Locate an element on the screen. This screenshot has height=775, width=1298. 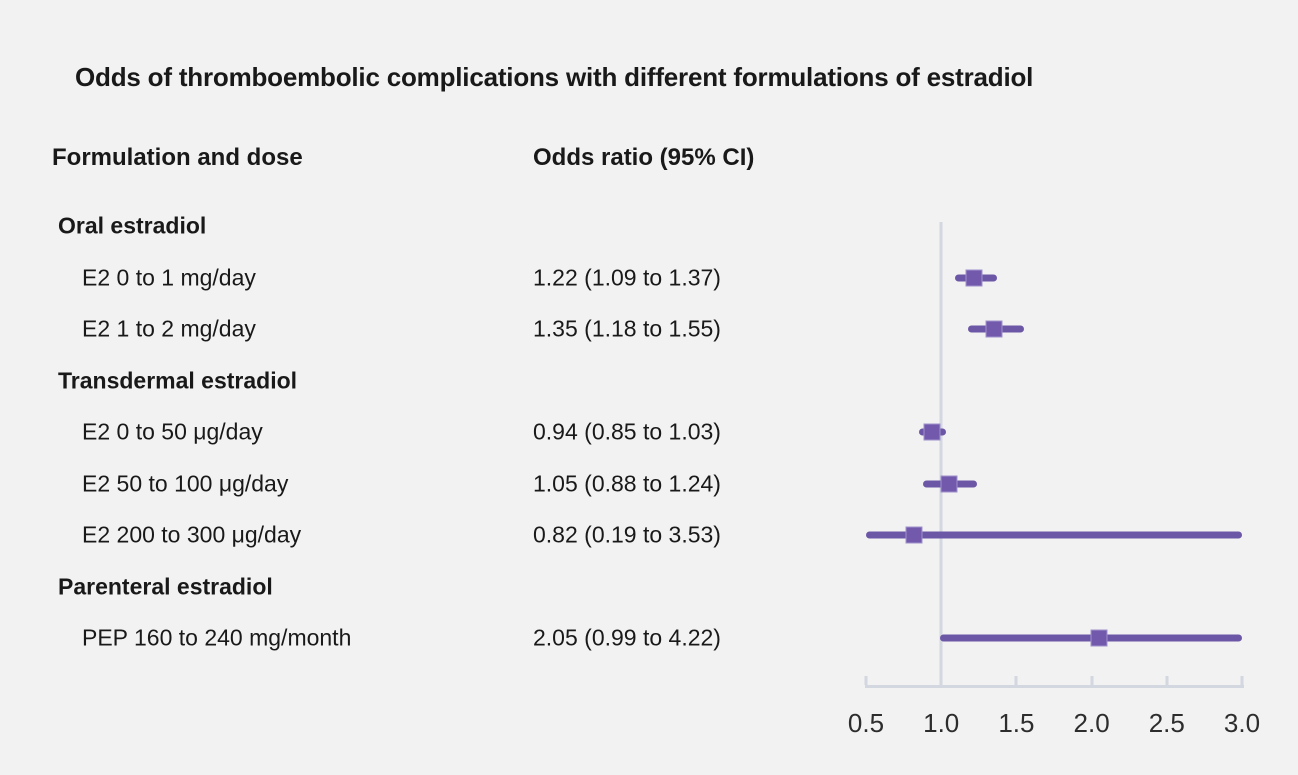
row-value: 0.94 (0.85 to 1.03) is located at coordinates (627, 431).